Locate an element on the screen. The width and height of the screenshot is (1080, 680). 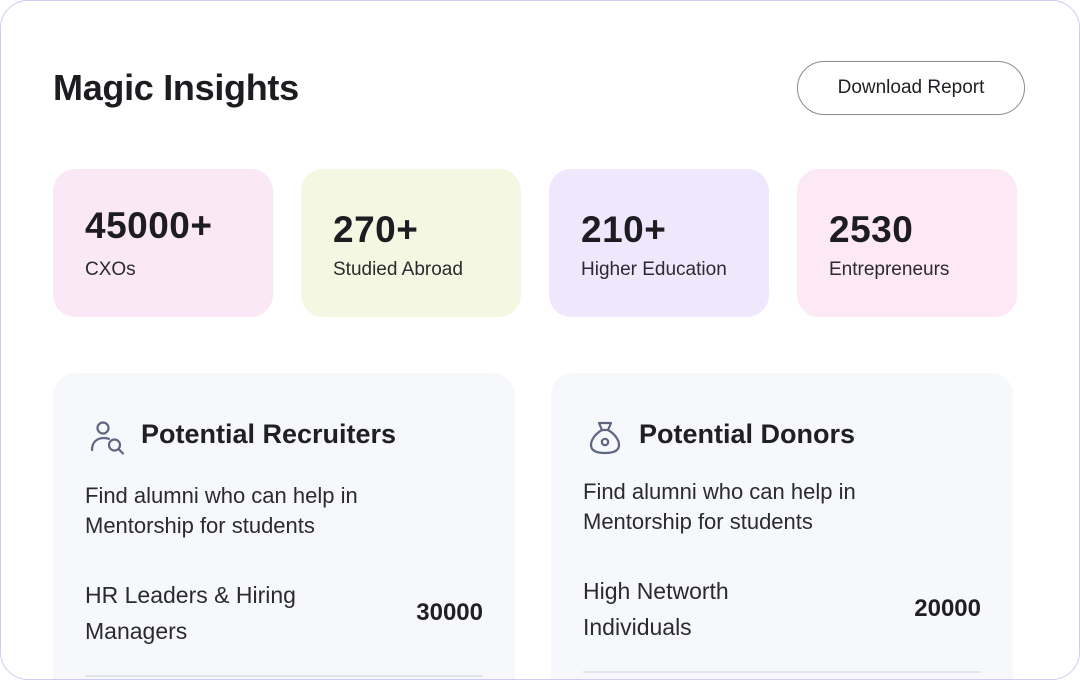
page-title: Magic Insights is located at coordinates (176, 87).